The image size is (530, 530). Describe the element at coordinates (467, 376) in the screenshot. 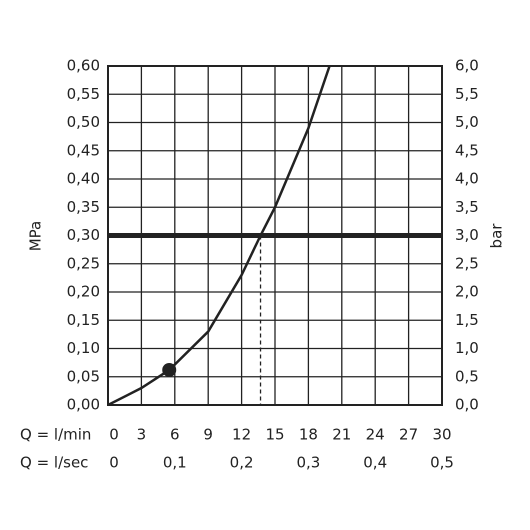

I see `y2-tick-label: 0,5` at that location.